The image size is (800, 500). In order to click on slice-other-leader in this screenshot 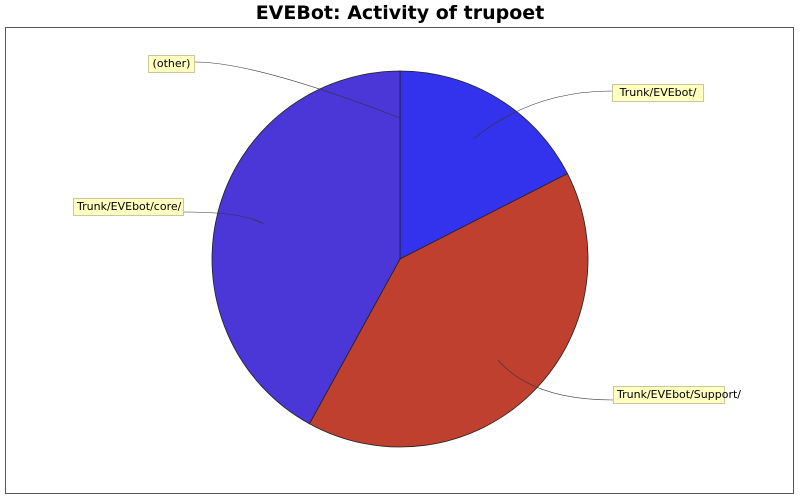, I will do `click(297, 90)`.